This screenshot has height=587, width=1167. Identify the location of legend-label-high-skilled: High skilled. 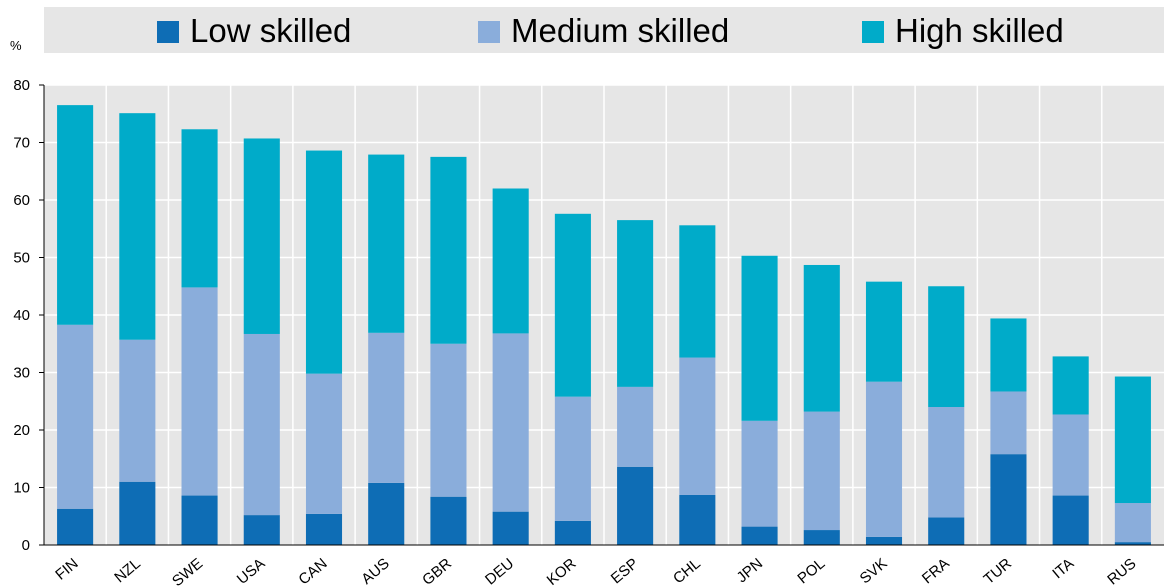
(979, 30).